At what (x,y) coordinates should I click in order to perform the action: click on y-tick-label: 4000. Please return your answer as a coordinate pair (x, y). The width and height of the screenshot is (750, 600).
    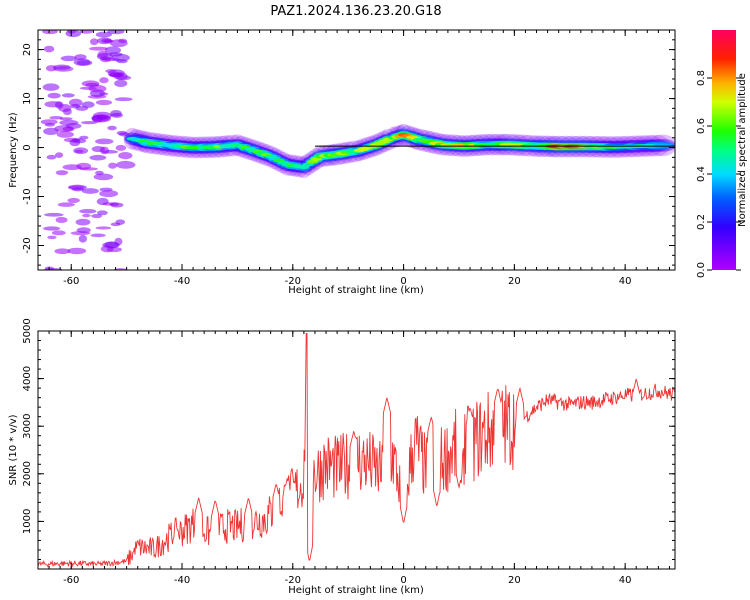
    Looking at the image, I should click on (27, 378).